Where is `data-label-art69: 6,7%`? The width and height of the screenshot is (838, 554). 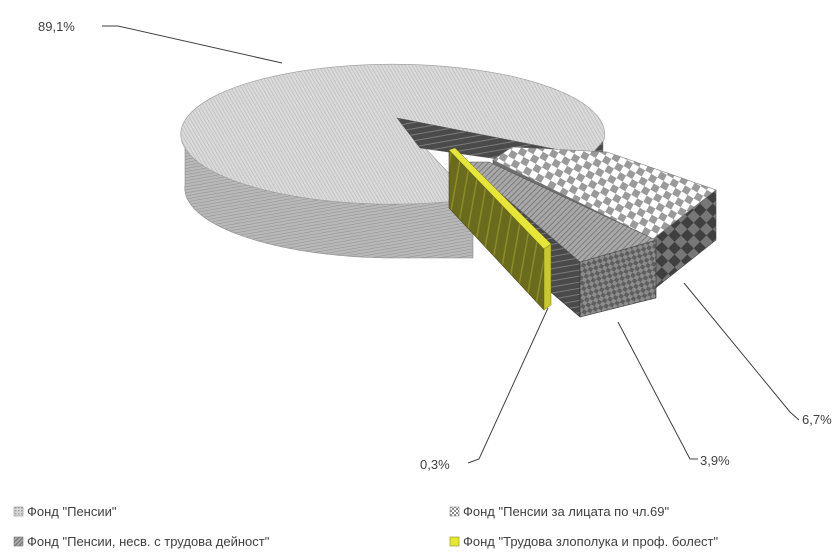
data-label-art69: 6,7% is located at coordinates (817, 419).